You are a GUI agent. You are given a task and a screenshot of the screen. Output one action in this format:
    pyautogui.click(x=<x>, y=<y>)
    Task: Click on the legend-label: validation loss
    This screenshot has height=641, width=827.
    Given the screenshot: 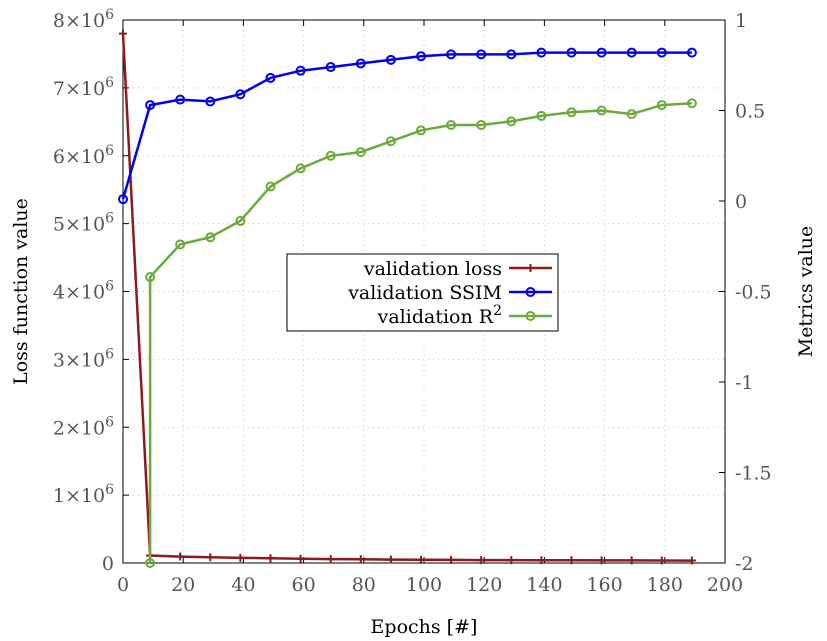 What is the action you would take?
    pyautogui.click(x=432, y=269)
    